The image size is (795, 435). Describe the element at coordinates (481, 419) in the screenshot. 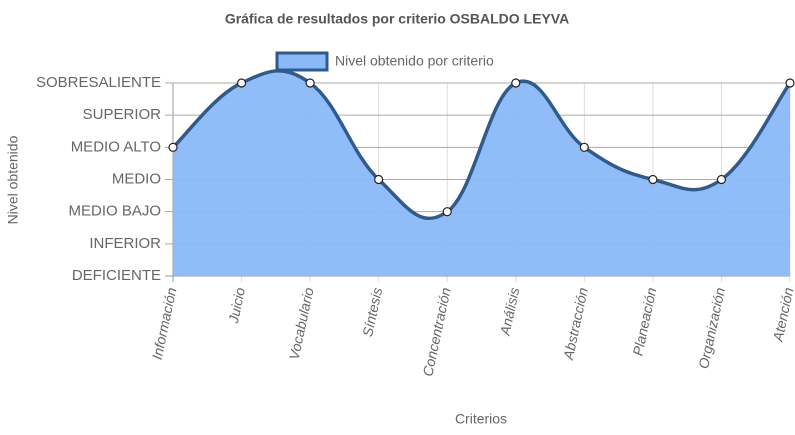

I see `x-axis-title: Criterios` at that location.